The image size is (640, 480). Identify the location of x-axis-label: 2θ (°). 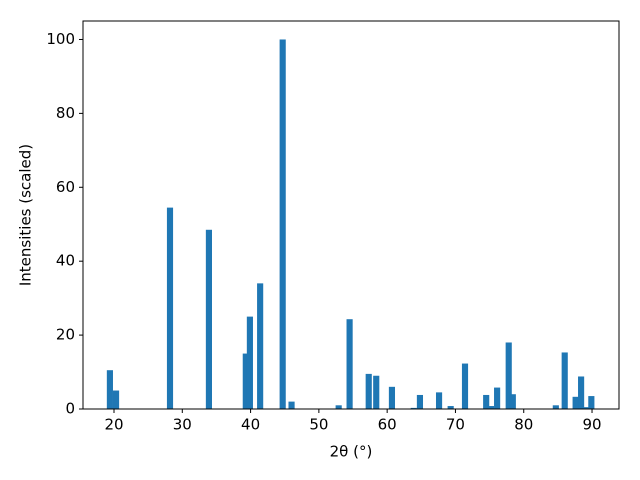
(351, 452).